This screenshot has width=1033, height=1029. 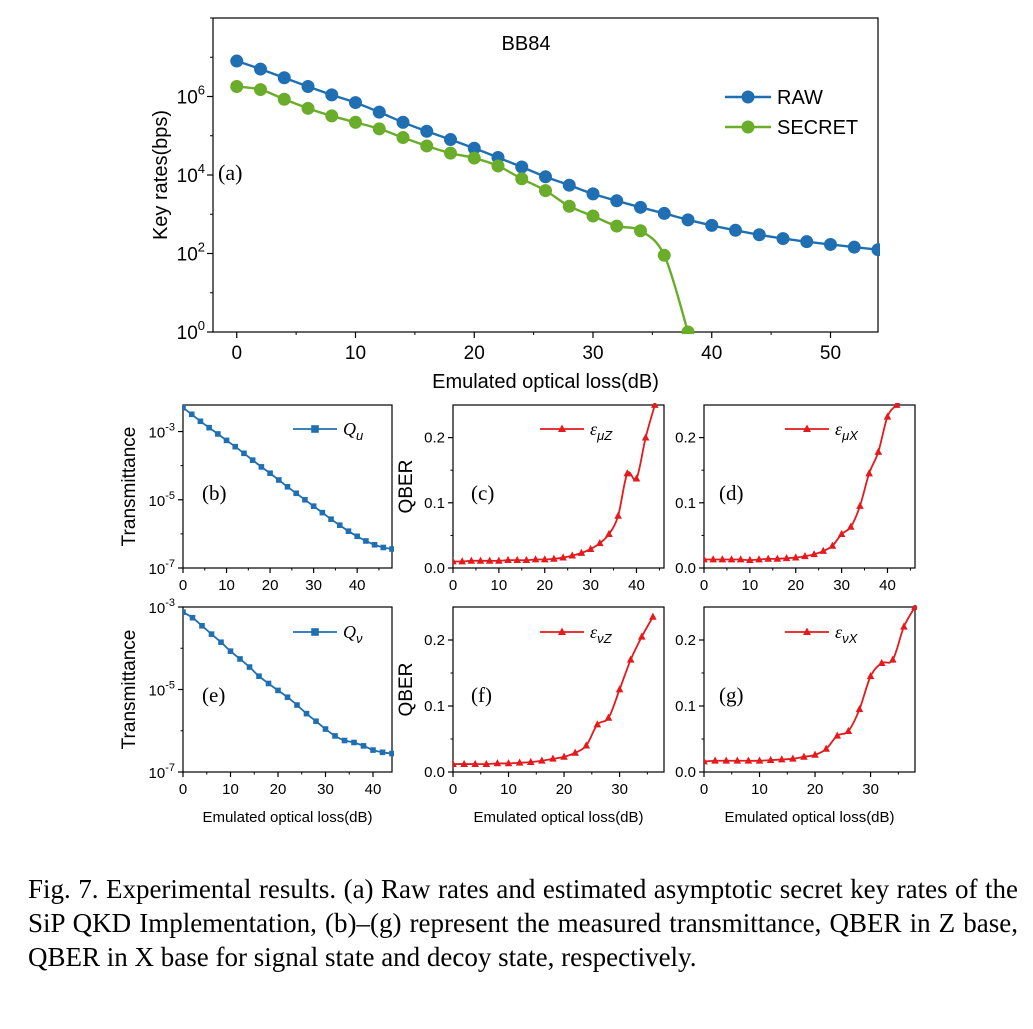 What do you see at coordinates (353, 431) in the screenshot?
I see `legend-label: Qu` at bounding box center [353, 431].